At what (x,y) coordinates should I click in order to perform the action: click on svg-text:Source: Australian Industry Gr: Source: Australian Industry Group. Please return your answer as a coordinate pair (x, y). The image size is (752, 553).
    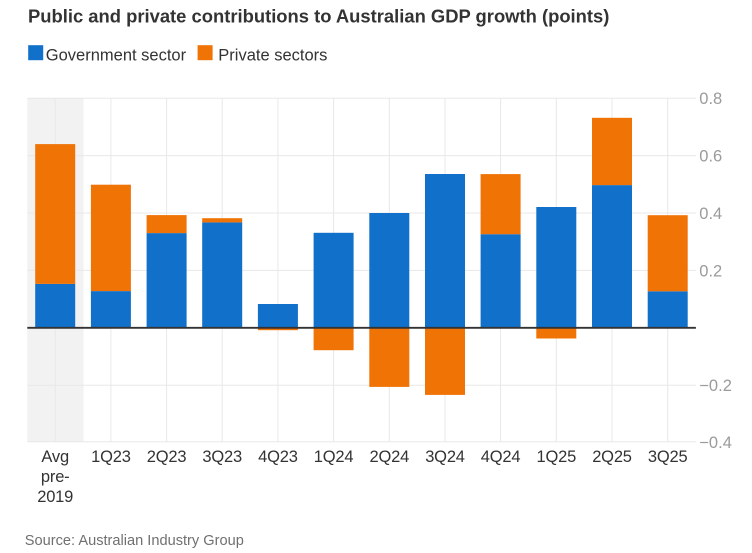
    Looking at the image, I should click on (134, 541).